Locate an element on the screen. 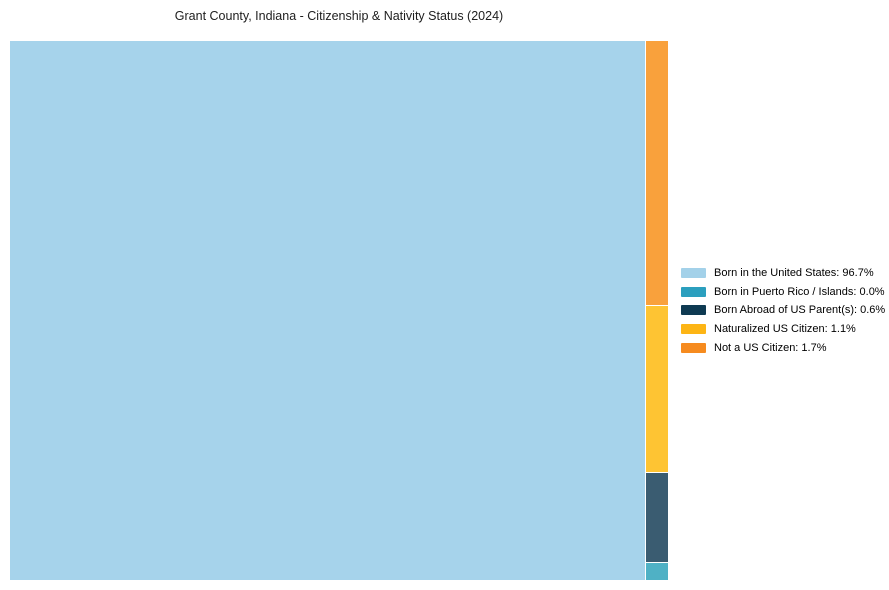  legend-label: Naturalized US Citizen: 1.1% is located at coordinates (785, 329).